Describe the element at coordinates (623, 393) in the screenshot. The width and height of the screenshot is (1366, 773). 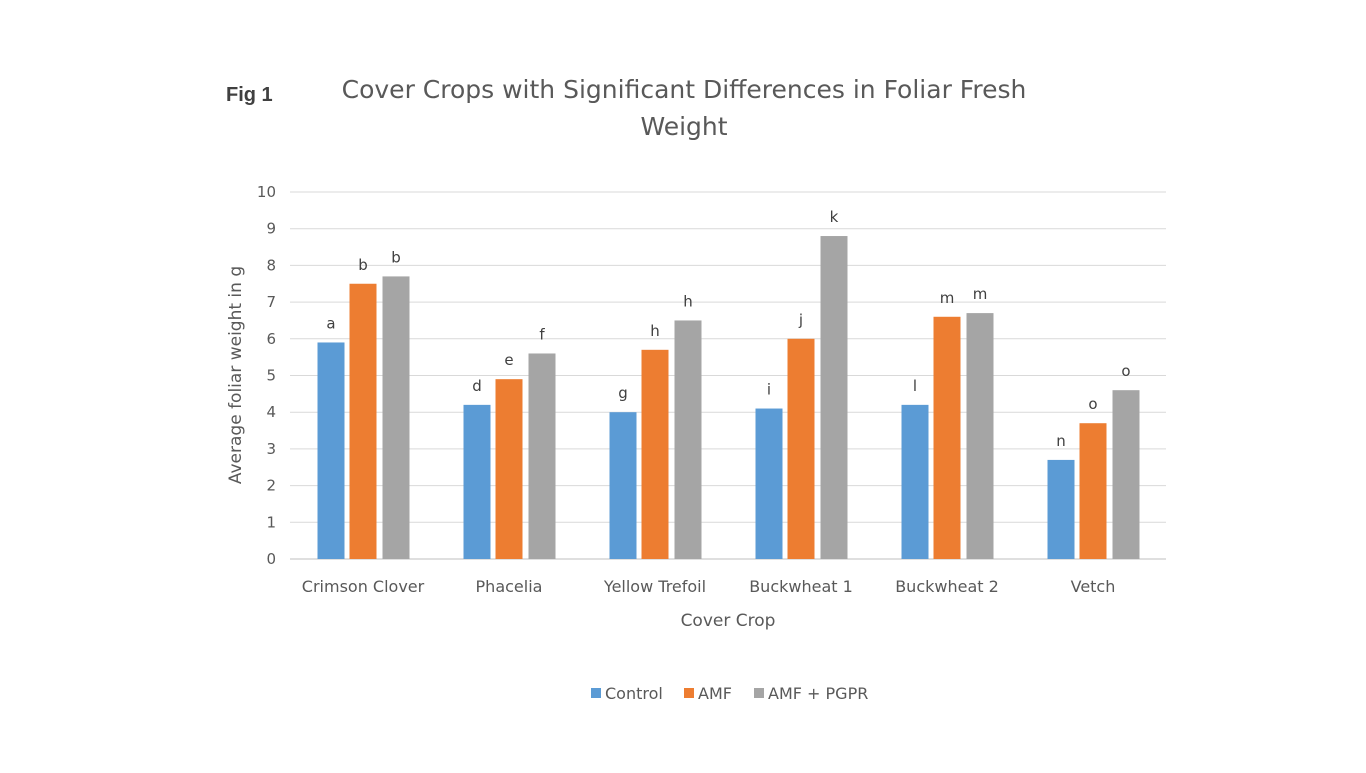
I see `data-label: g` at that location.